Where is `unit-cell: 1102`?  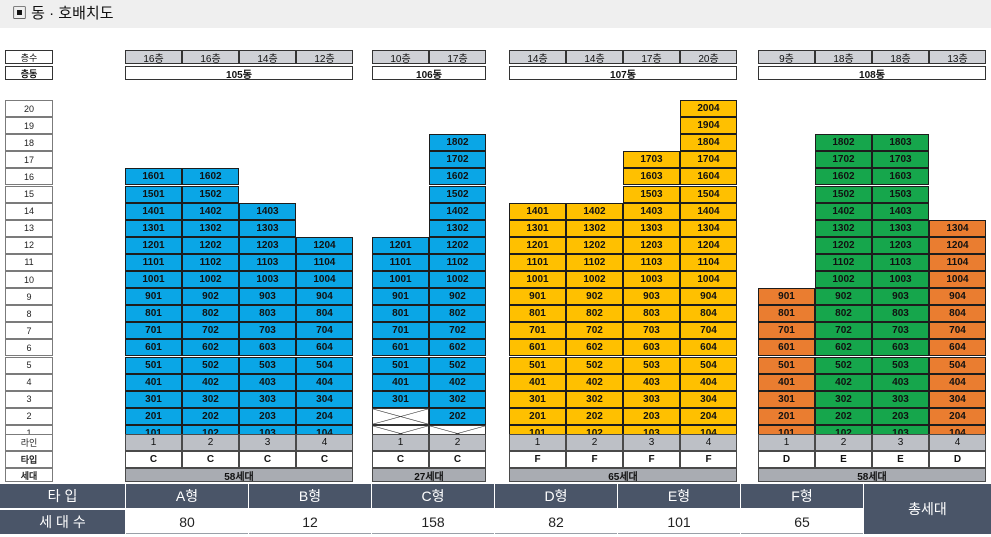 unit-cell: 1102 is located at coordinates (843, 262).